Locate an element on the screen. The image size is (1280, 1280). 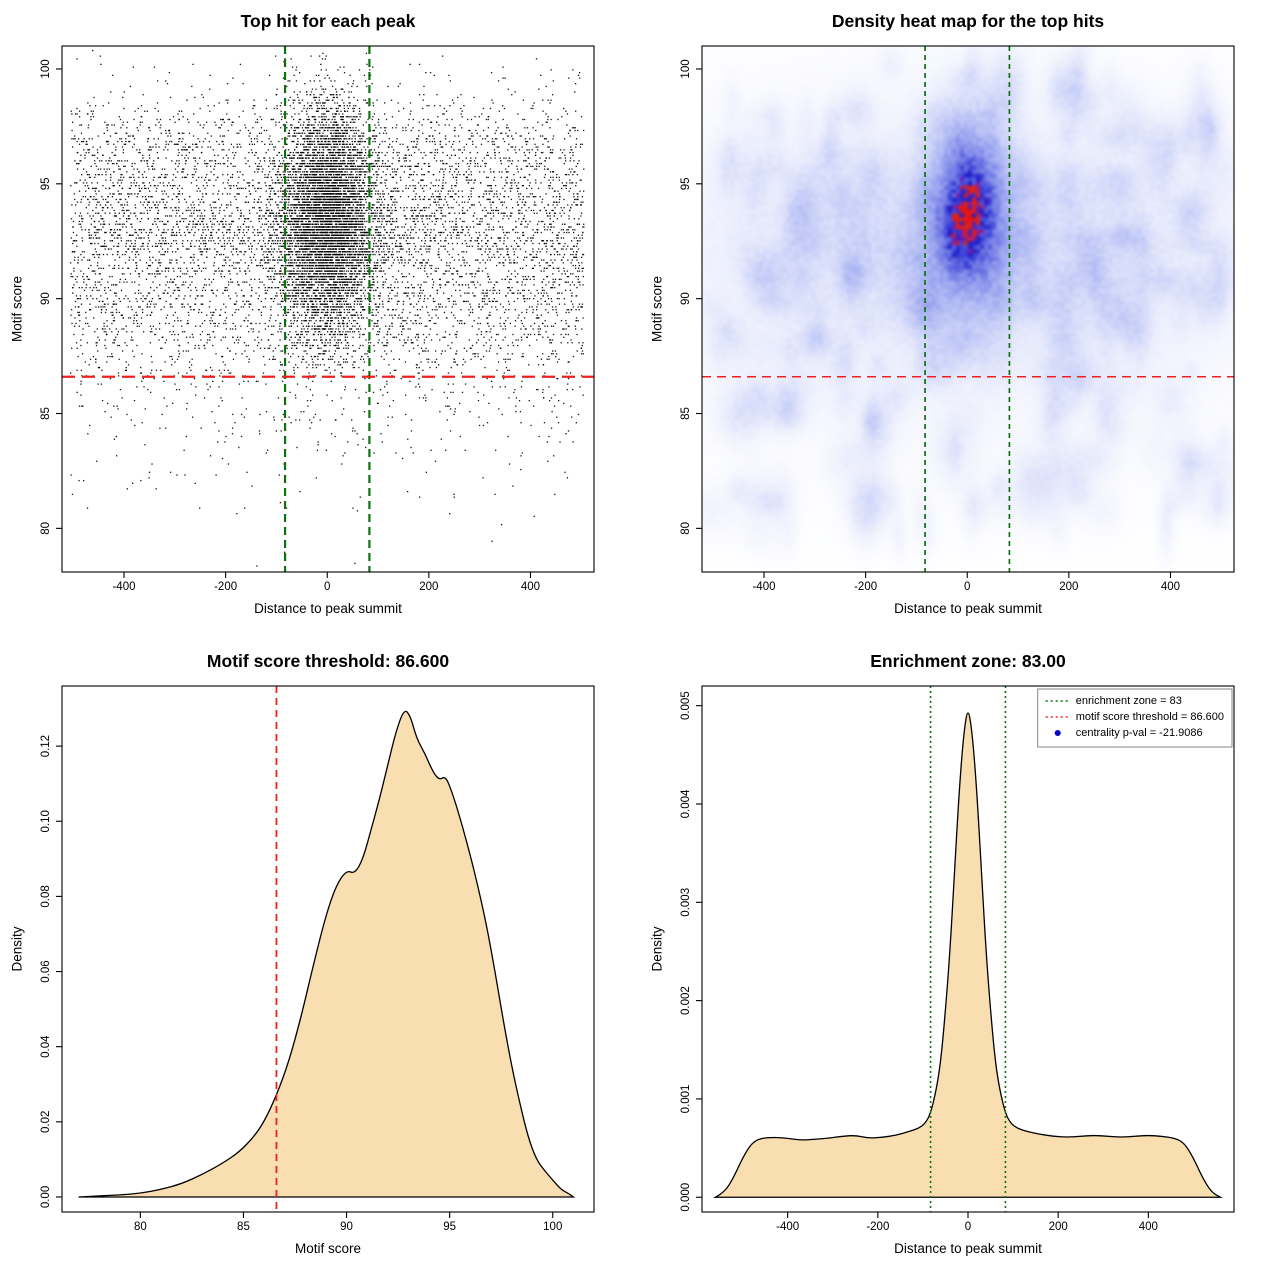
scatter-ylabel: Motif score is located at coordinates (17, 309).